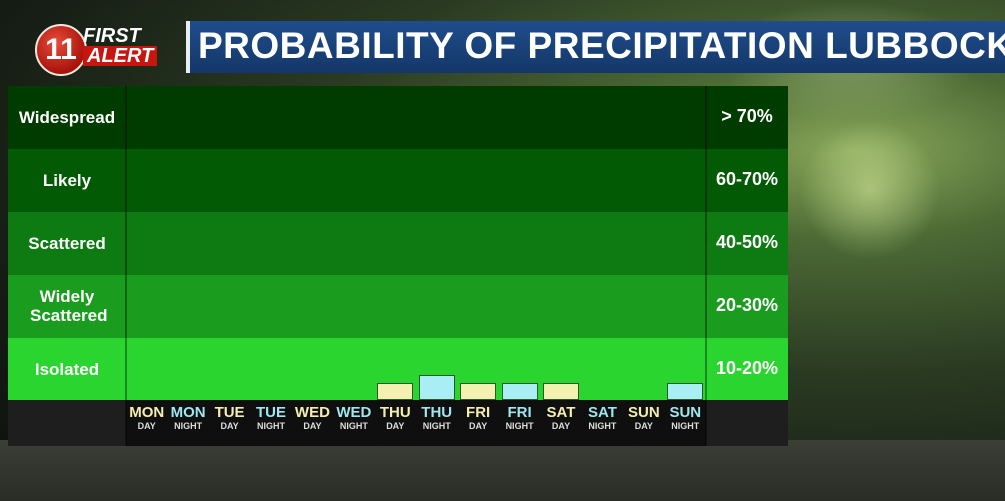 The image size is (1005, 501). I want to click on x-tick-fri-night: FRI NIGHT, so click(520, 418).